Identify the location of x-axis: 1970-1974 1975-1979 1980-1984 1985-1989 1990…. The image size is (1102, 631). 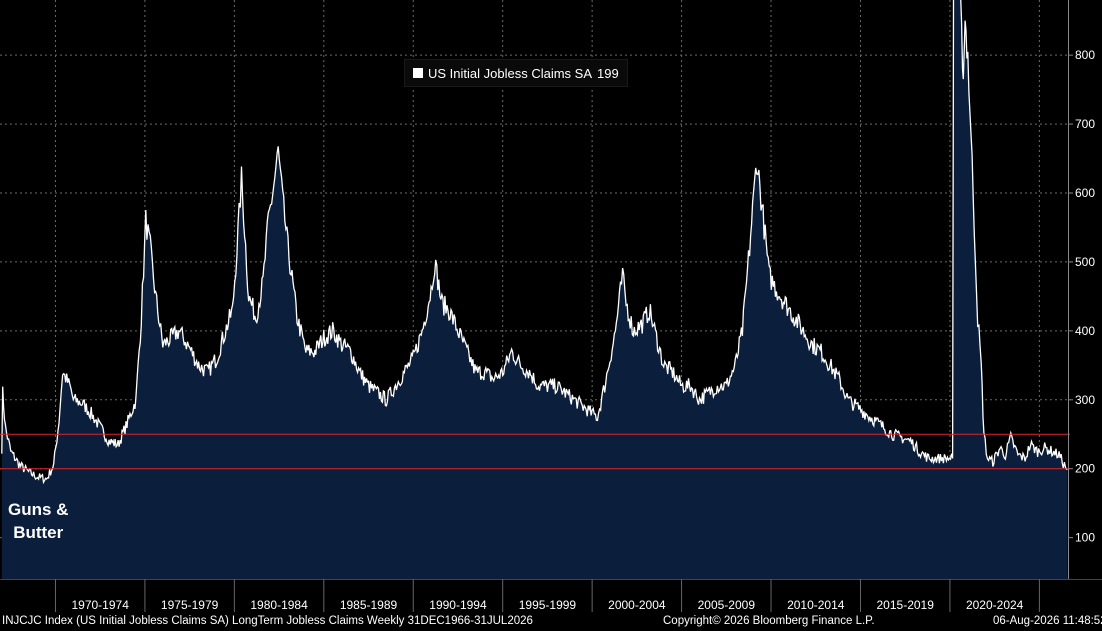
(551, 595).